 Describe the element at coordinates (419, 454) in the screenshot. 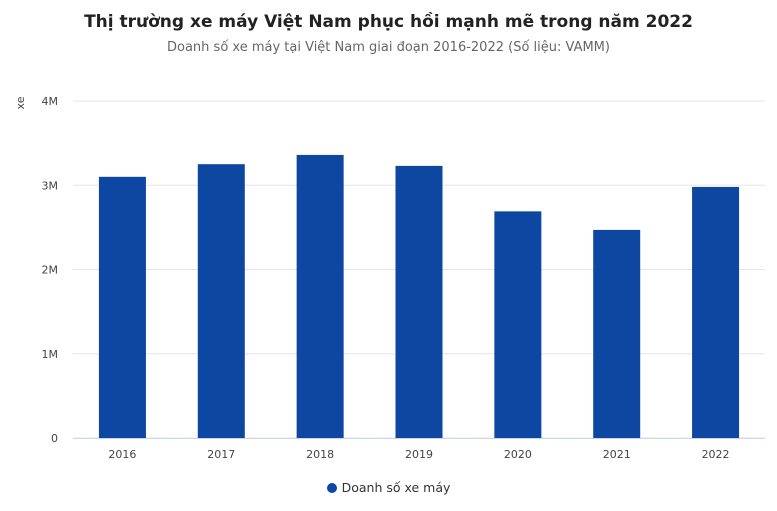

I see `x-tick-label: 2019` at that location.